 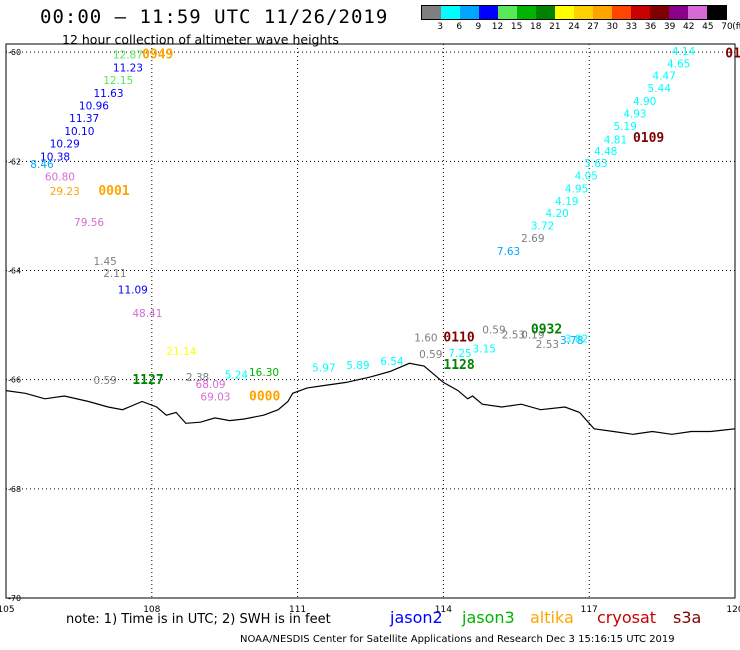 What do you see at coordinates (663, 76) in the screenshot?
I see `swh-label: 4.47` at bounding box center [663, 76].